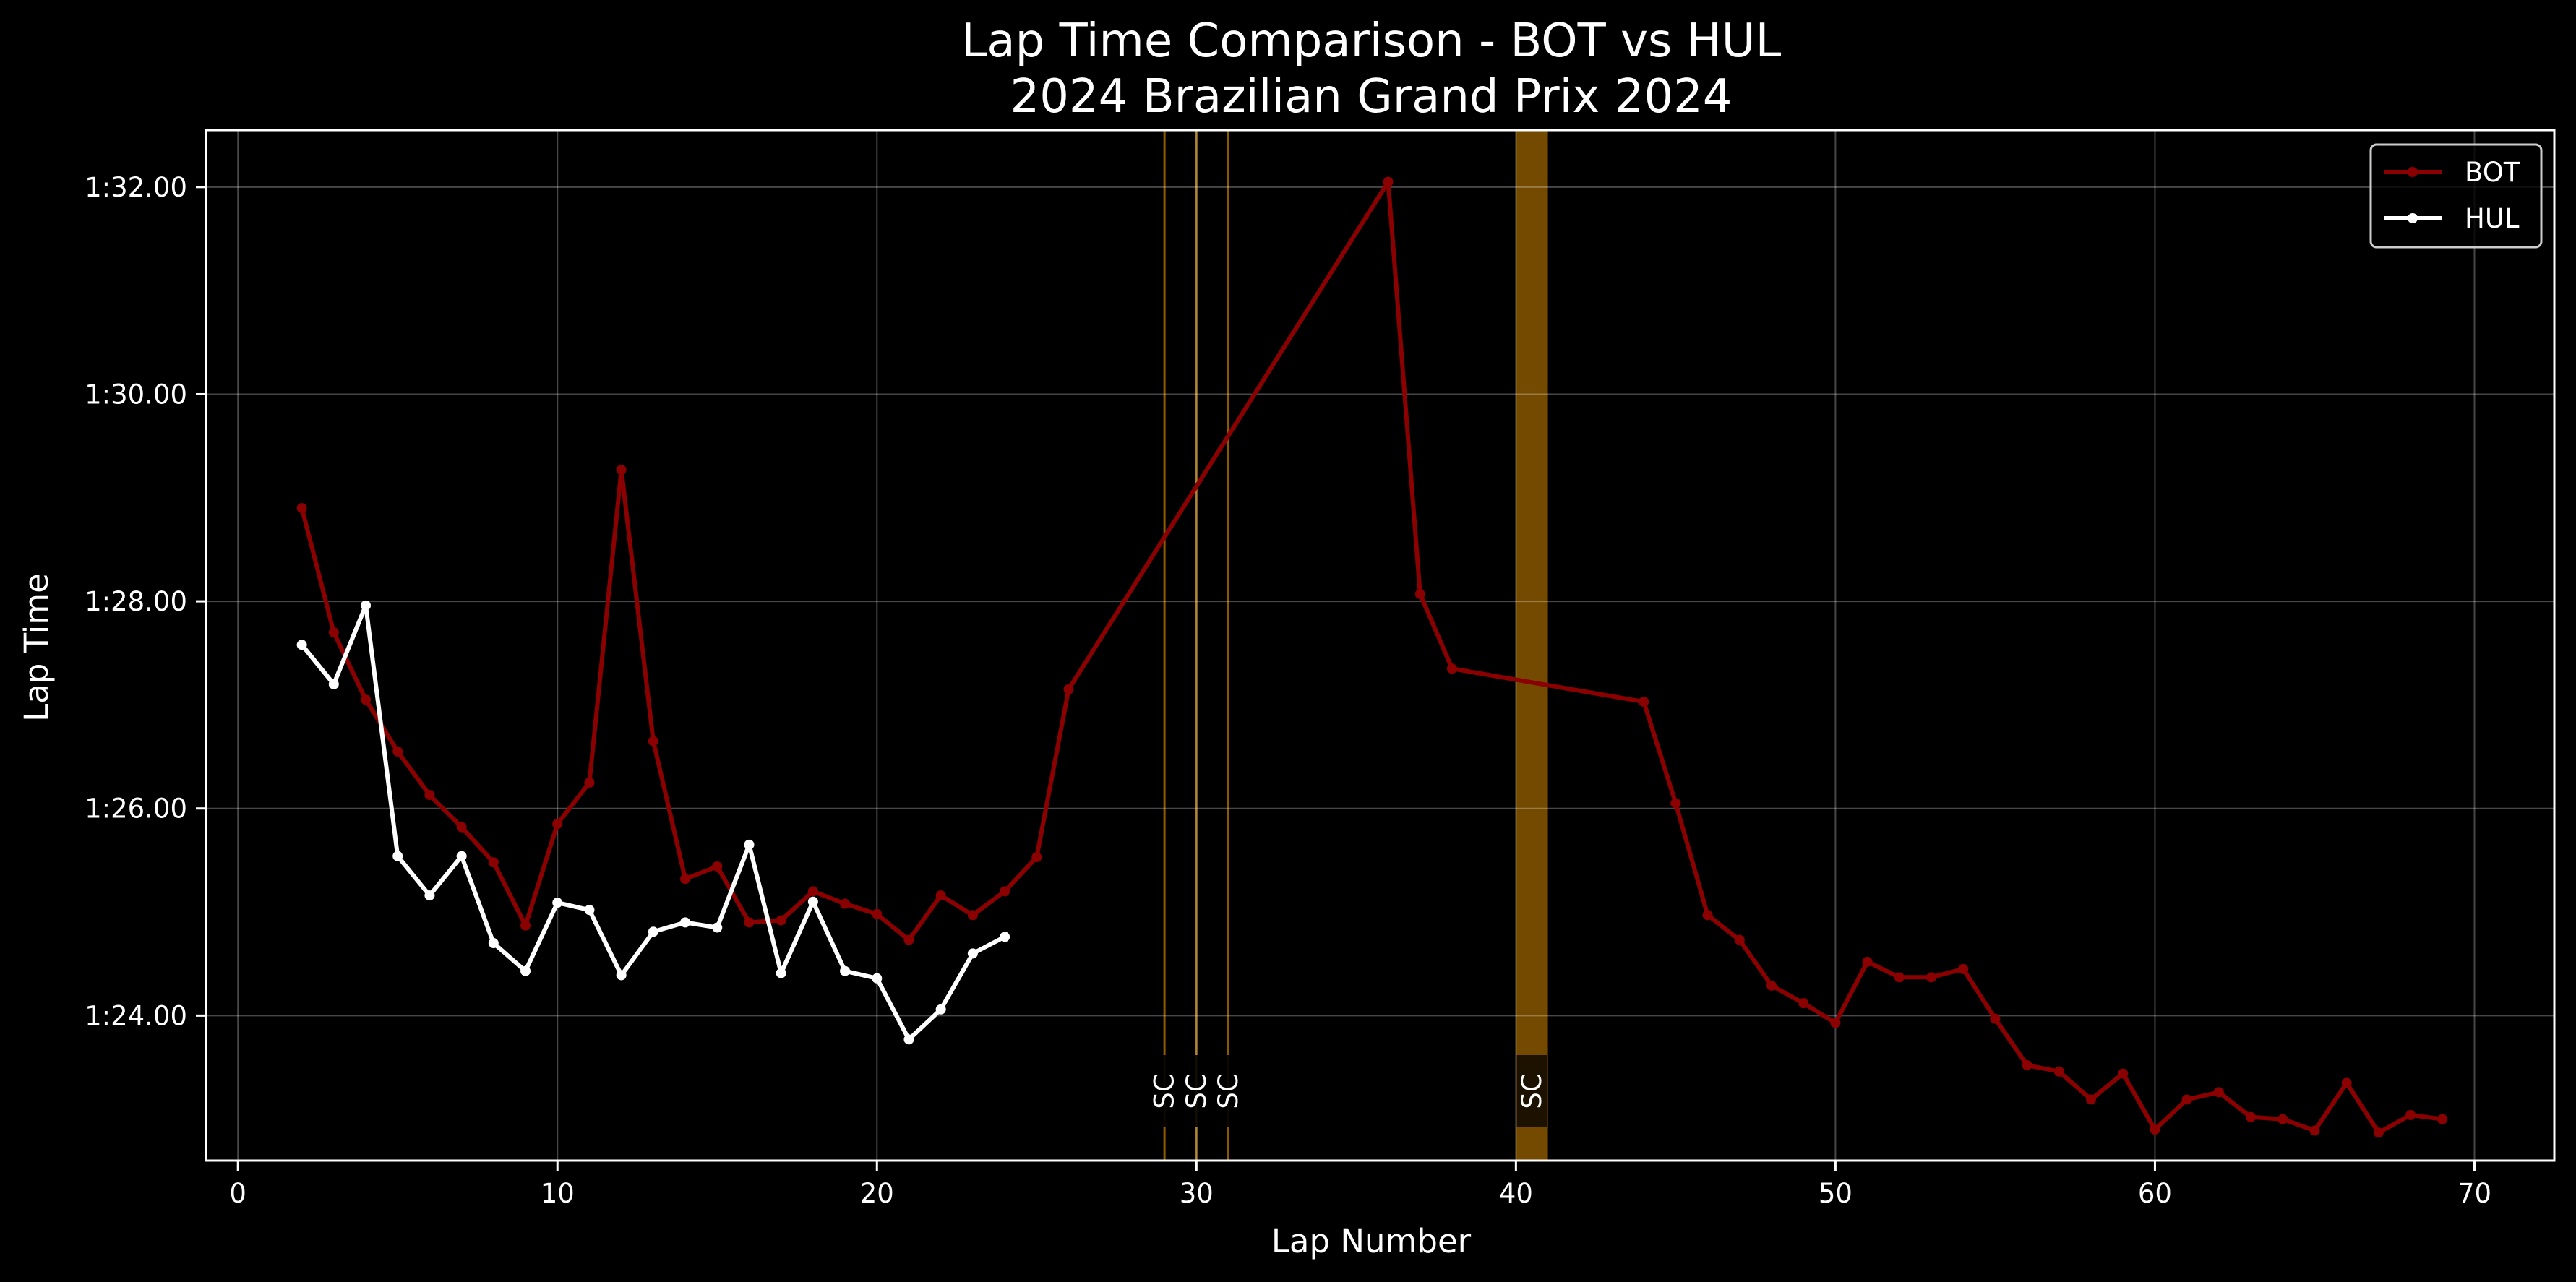 The image size is (2576, 1282). I want to click on x-tick-label: 30, so click(1197, 1193).